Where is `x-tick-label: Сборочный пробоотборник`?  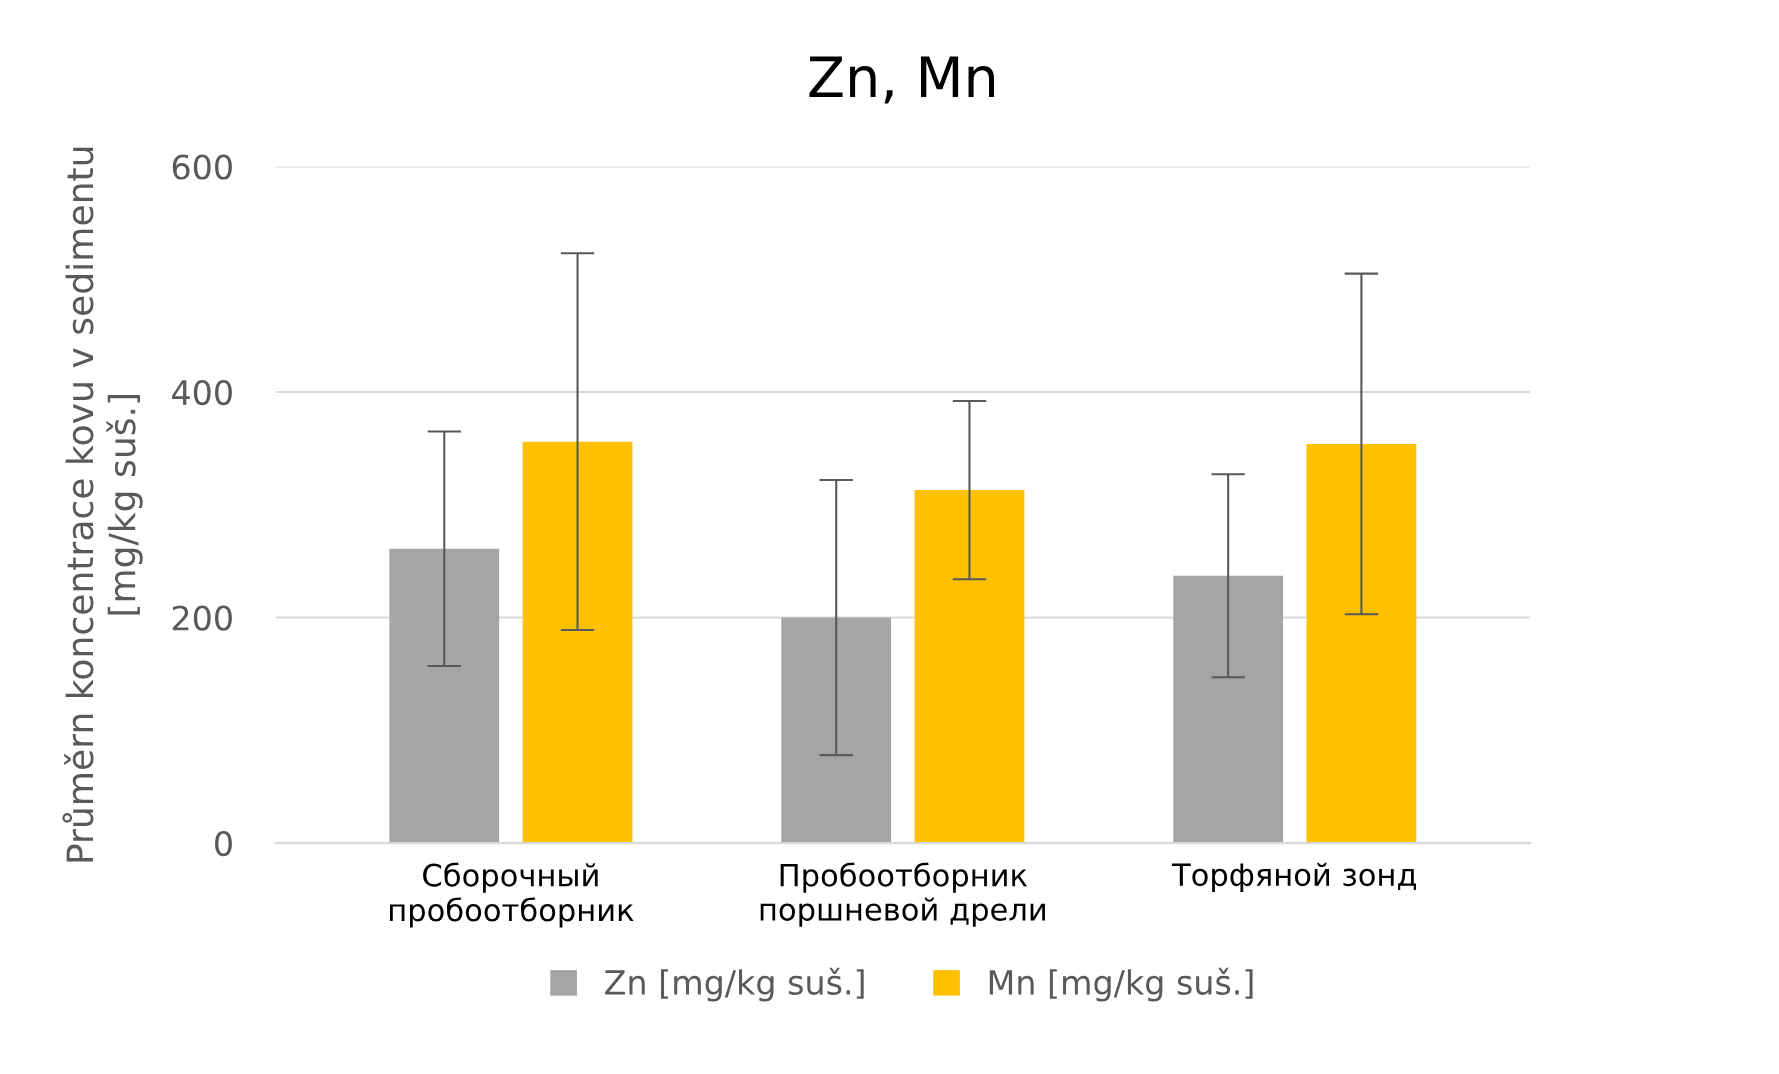
x-tick-label: Сборочный пробоотборник is located at coordinates (512, 895).